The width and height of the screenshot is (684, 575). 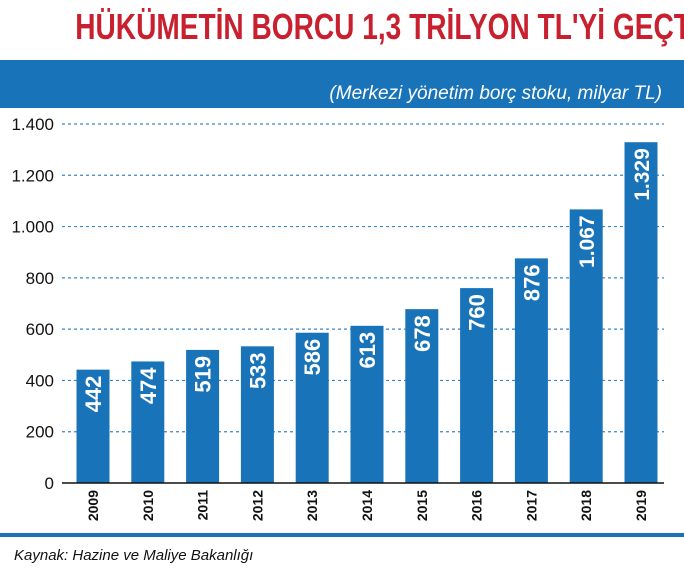 What do you see at coordinates (203, 374) in the screenshot?
I see `bar-value-label: 519` at bounding box center [203, 374].